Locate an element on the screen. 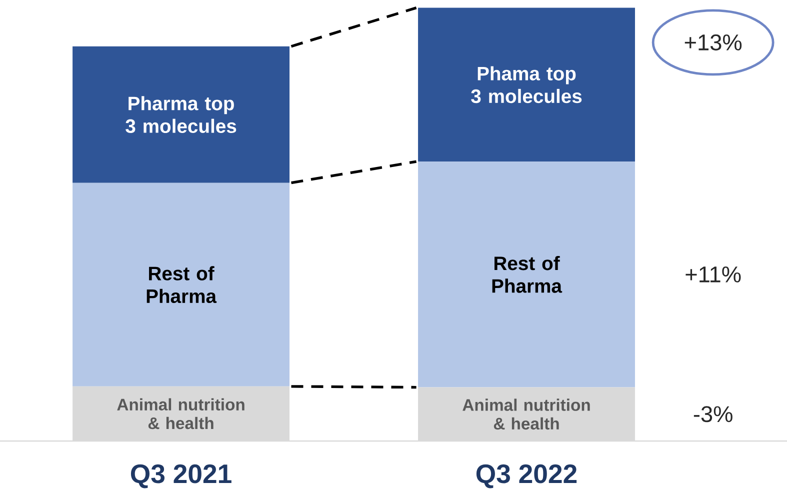  annotation: Phama top 3 molecules is located at coordinates (526, 85).